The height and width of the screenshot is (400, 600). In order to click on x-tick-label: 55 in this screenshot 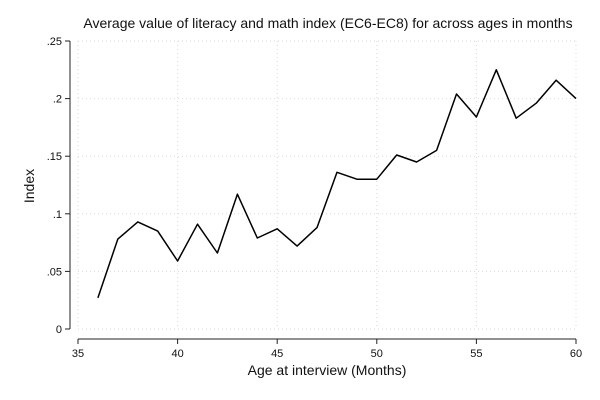, I will do `click(476, 354)`.